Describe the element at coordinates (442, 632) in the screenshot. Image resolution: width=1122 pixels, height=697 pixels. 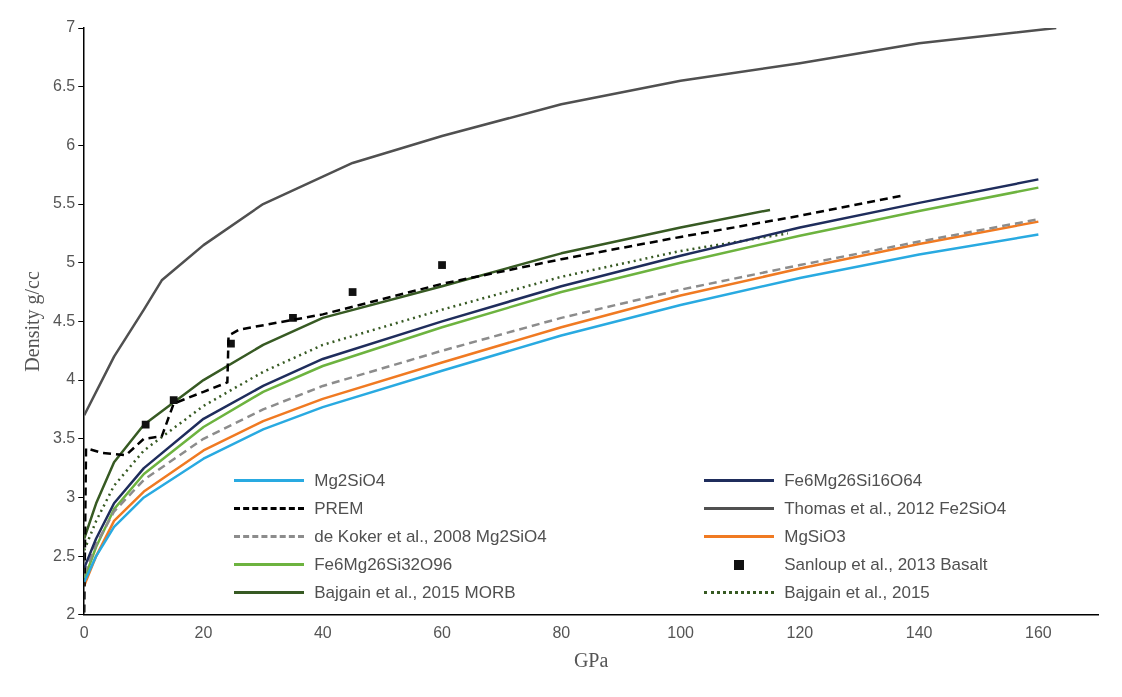
I see `x-tick-label: 60` at that location.